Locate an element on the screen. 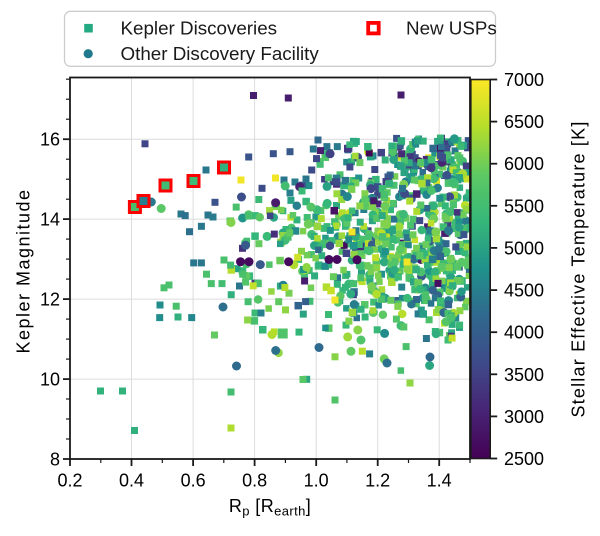 This screenshot has width=600, height=536. svg-text: 4000 is located at coordinates (524, 333).